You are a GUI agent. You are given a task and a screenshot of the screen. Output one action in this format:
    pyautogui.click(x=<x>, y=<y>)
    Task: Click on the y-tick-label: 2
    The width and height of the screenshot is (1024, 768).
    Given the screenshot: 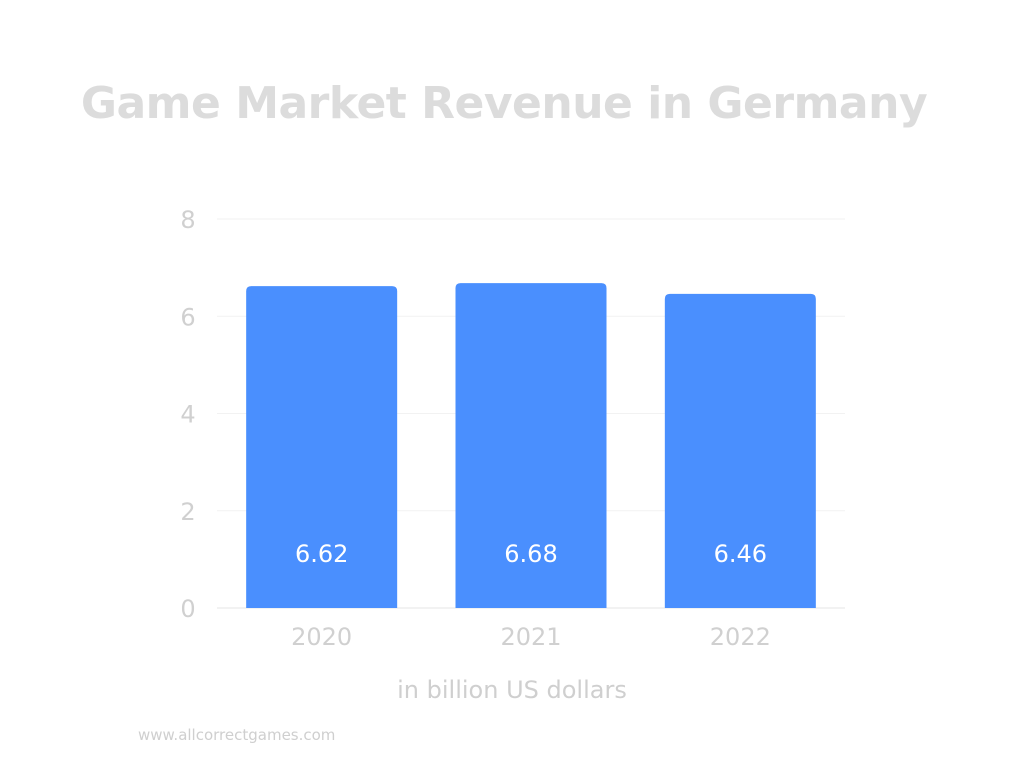 What is the action you would take?
    pyautogui.click(x=187, y=512)
    